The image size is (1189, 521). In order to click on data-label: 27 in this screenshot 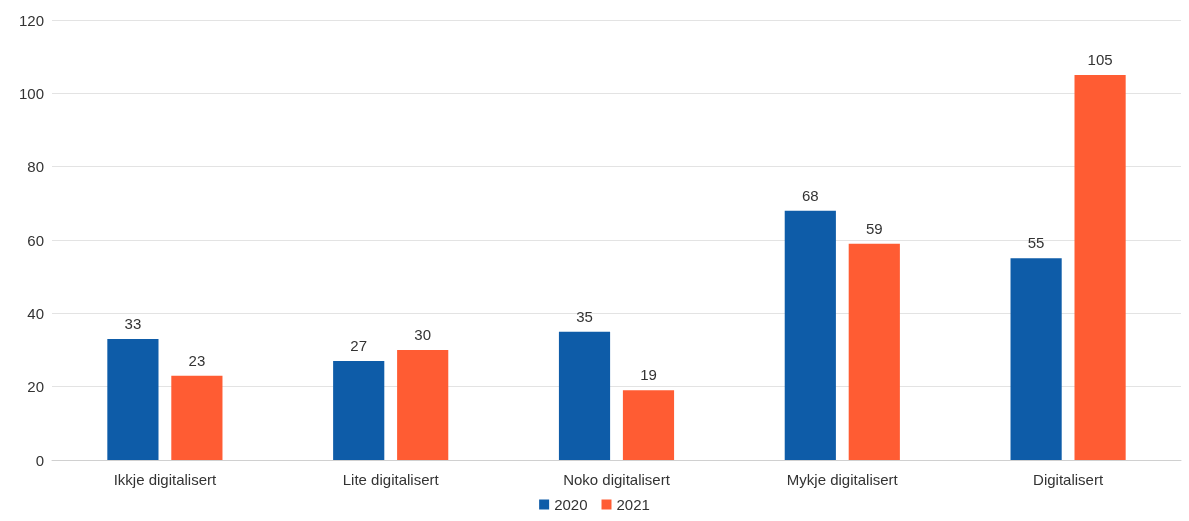, I will do `click(359, 345)`.